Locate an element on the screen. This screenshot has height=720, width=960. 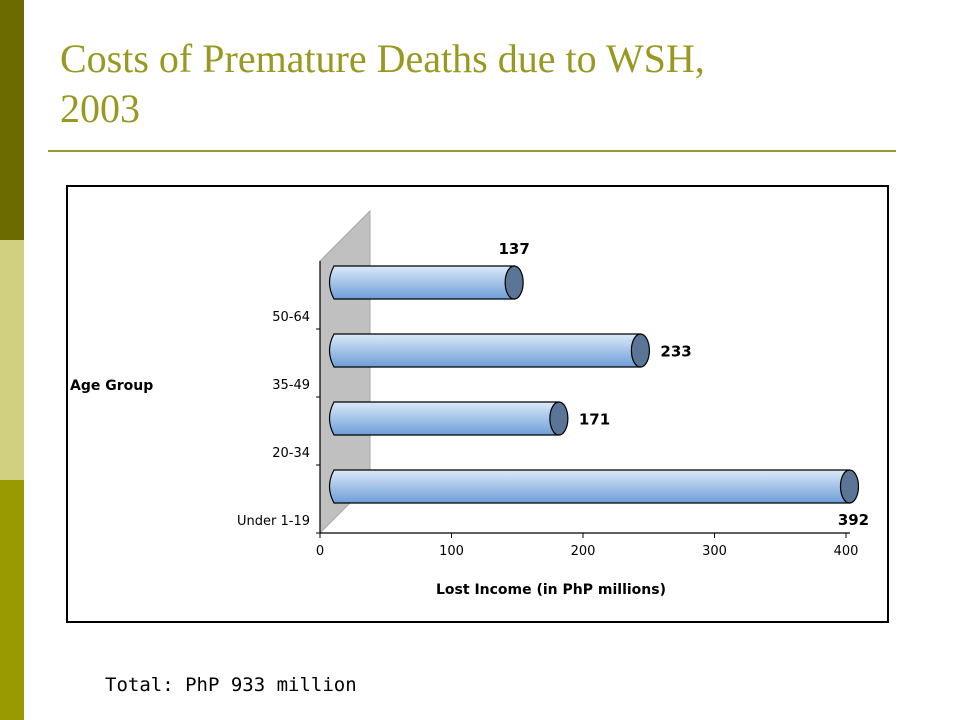
x-tick-label: 100 is located at coordinates (451, 551).